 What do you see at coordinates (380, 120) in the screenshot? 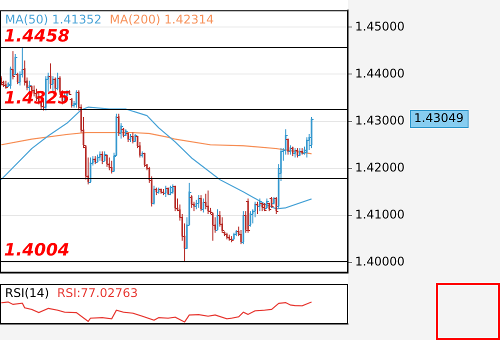
I see `y-tick-label: 1.43000` at bounding box center [380, 120].